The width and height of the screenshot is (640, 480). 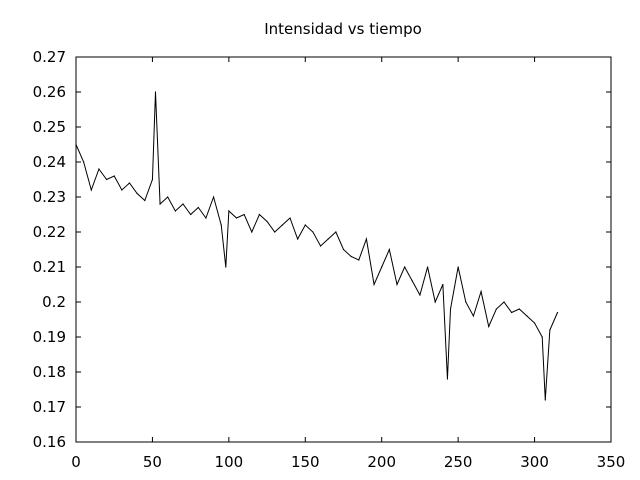 I want to click on x-tick-label: 0, so click(x=76, y=462).